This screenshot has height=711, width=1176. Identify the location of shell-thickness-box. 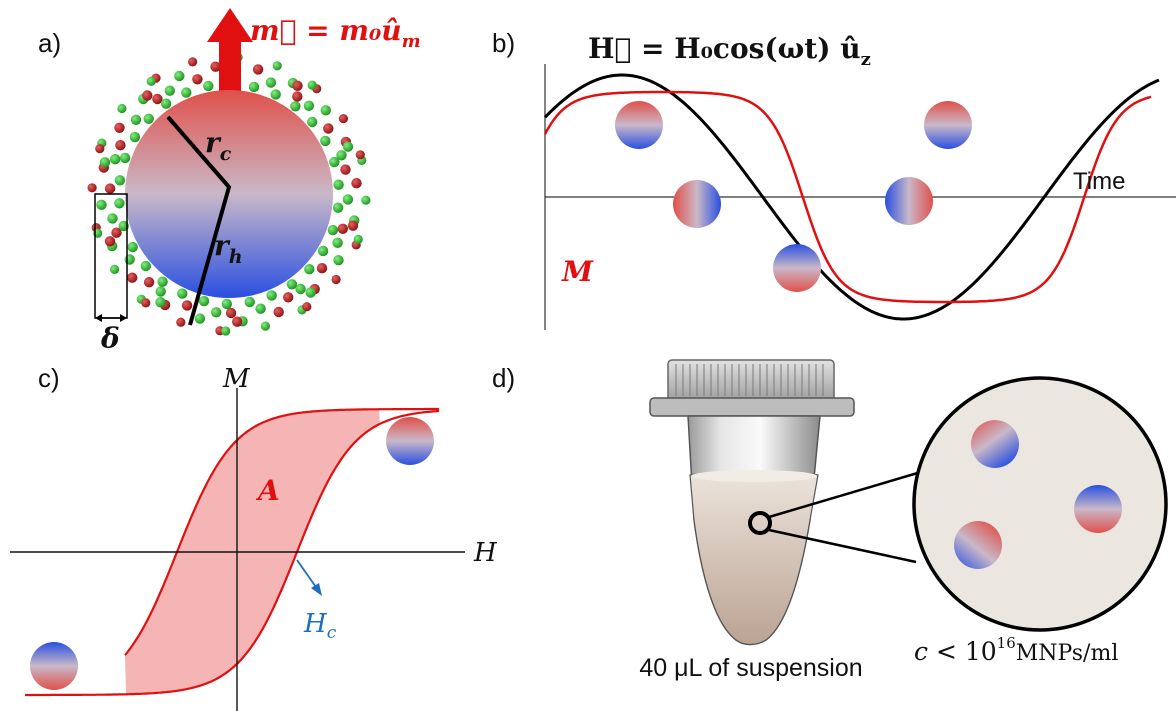
(111, 256).